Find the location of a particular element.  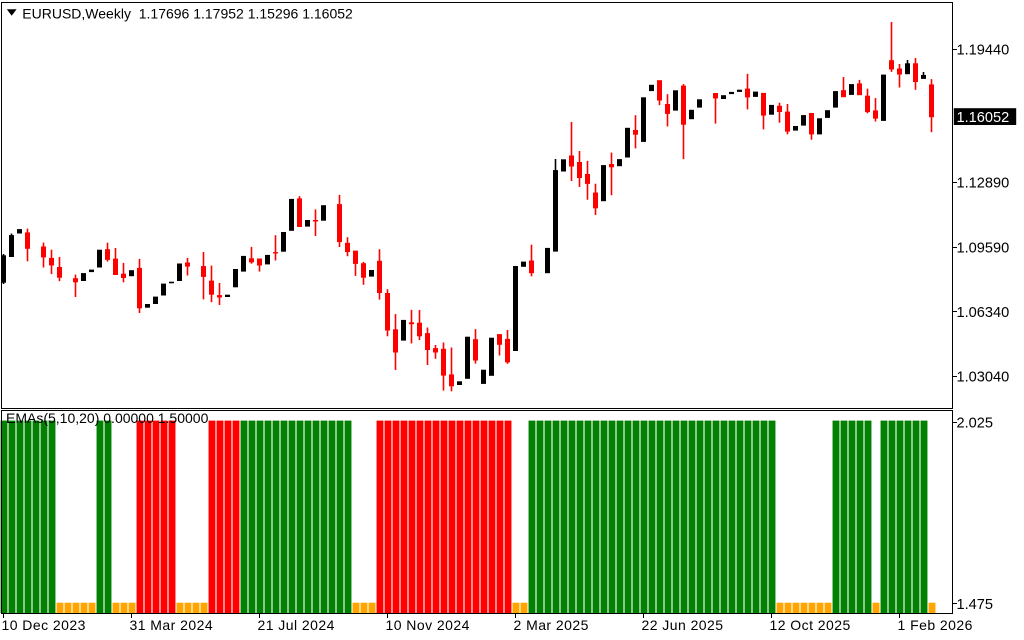

svg-text: 2 Mar 2025 is located at coordinates (551, 625).